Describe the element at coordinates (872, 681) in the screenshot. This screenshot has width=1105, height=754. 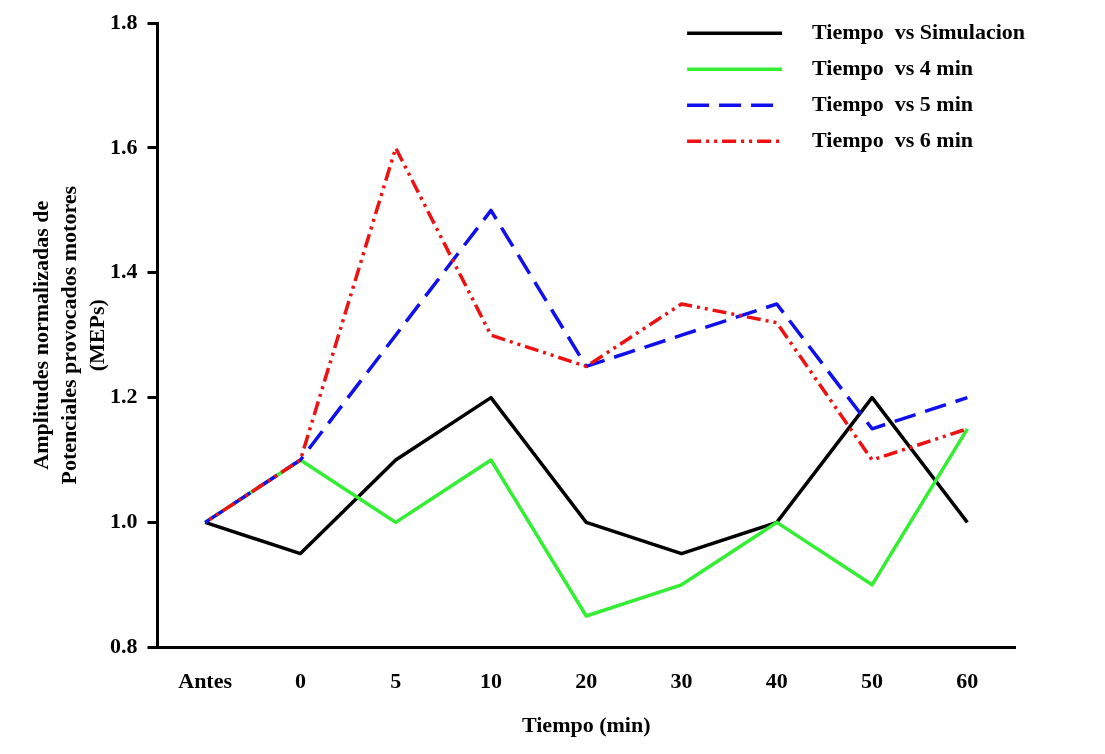
I see `x-tick-label: 50` at that location.